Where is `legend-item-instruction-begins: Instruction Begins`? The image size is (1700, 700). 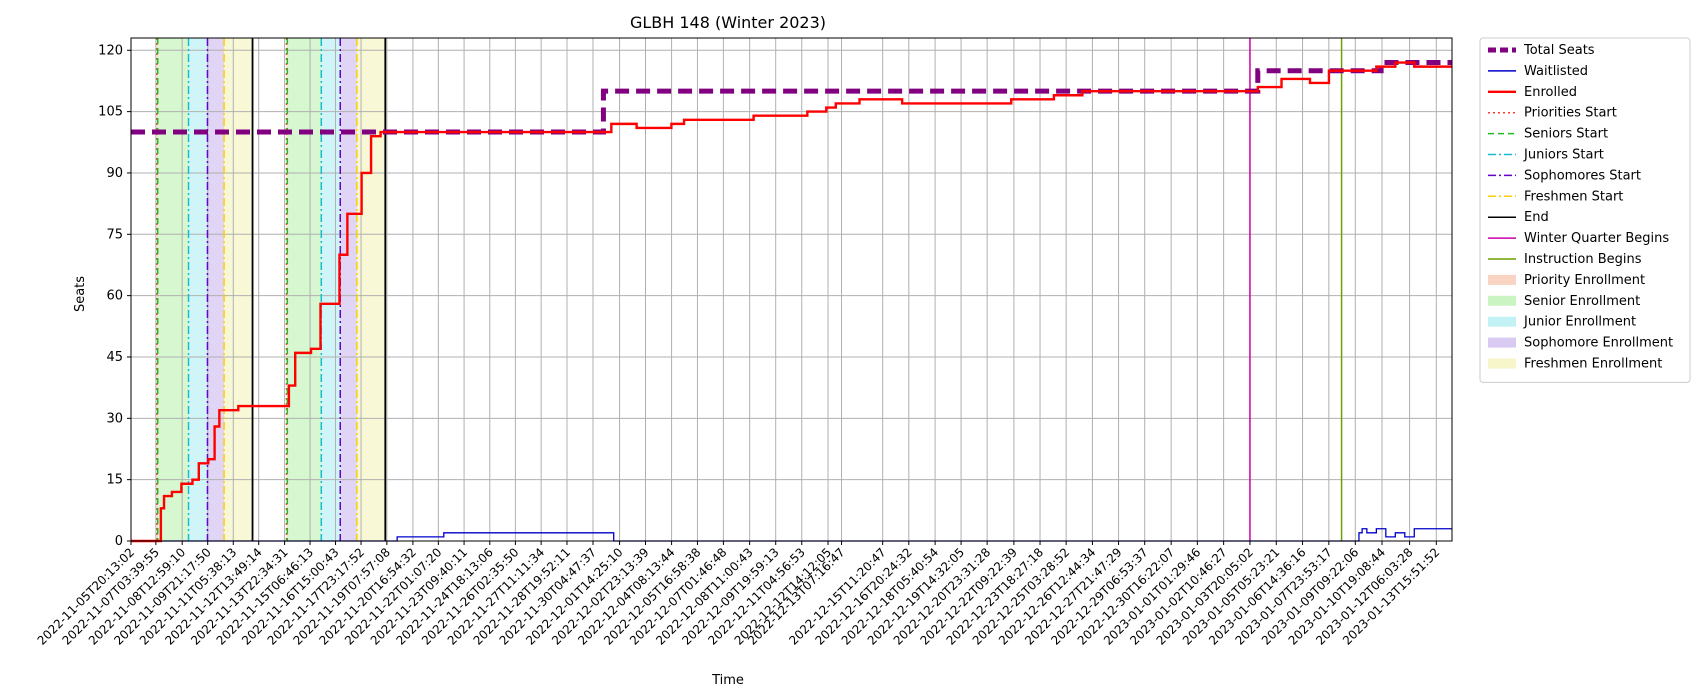 legend-item-instruction-begins: Instruction Begins is located at coordinates (1565, 259).